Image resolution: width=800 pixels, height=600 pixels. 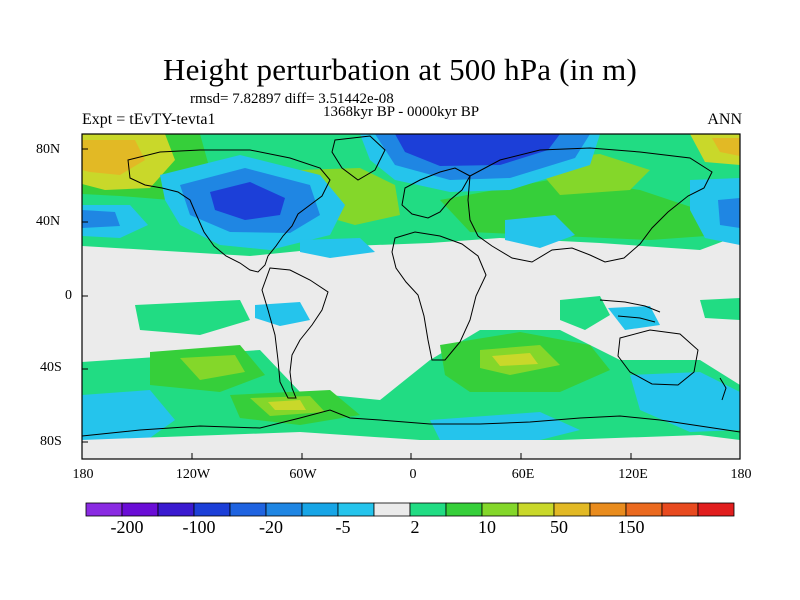 I want to click on period-label: 1368kyr BP - 0000kyr BP, so click(x=401, y=112).